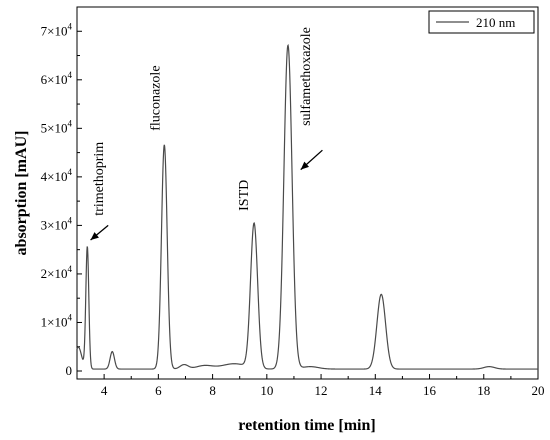 The width and height of the screenshot is (550, 440). Describe the element at coordinates (310, 386) in the screenshot. I see `x-axis: 4 6 8 10 12 14 16 18 20` at that location.